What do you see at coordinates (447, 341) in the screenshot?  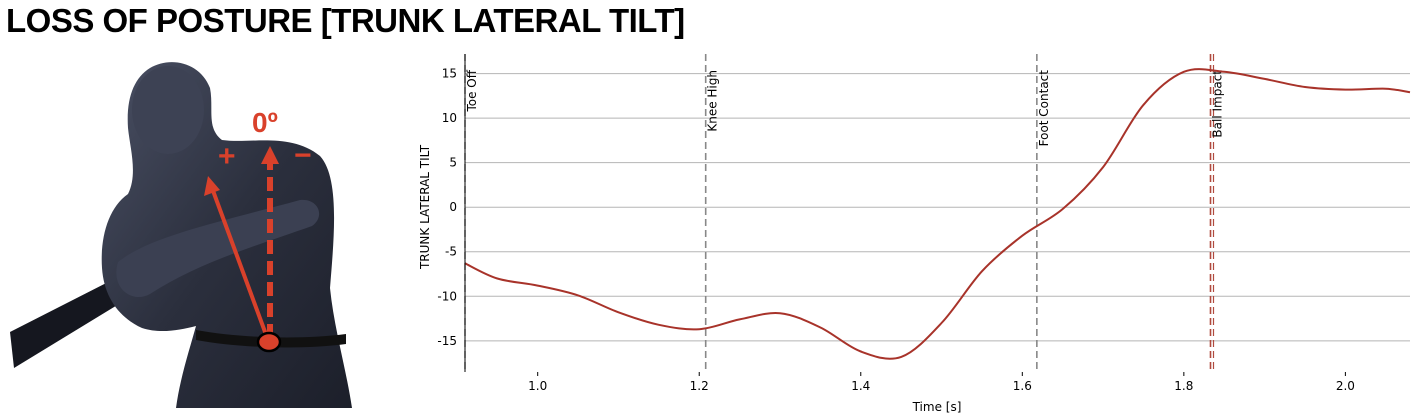 I see `y-tick-label: -15` at bounding box center [447, 341].